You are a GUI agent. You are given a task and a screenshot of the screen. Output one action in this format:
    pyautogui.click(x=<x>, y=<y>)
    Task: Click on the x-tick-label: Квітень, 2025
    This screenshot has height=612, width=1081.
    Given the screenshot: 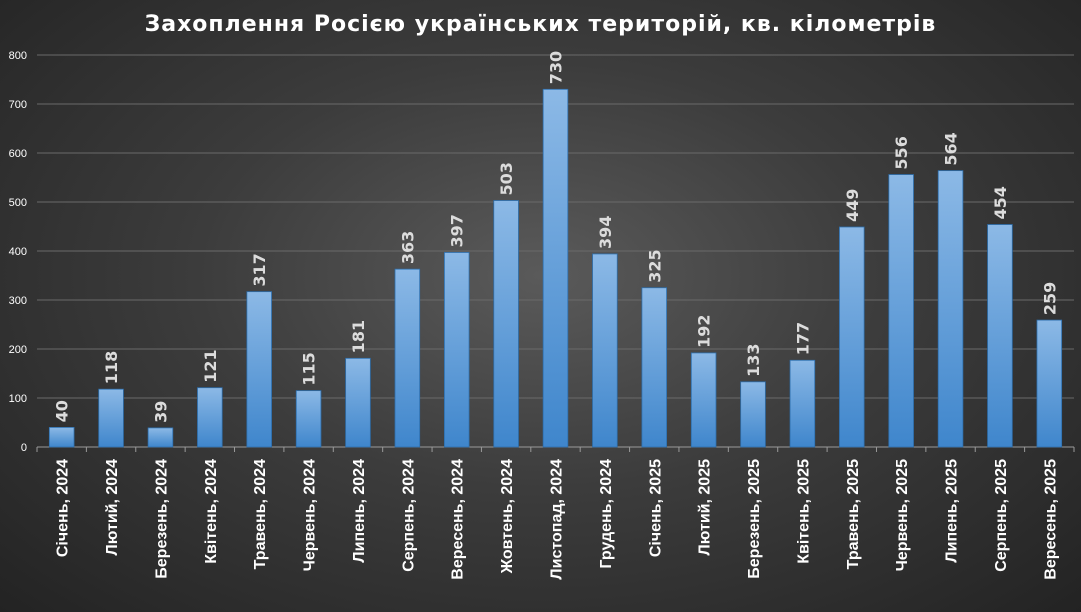 What is the action you would take?
    pyautogui.click(x=803, y=511)
    